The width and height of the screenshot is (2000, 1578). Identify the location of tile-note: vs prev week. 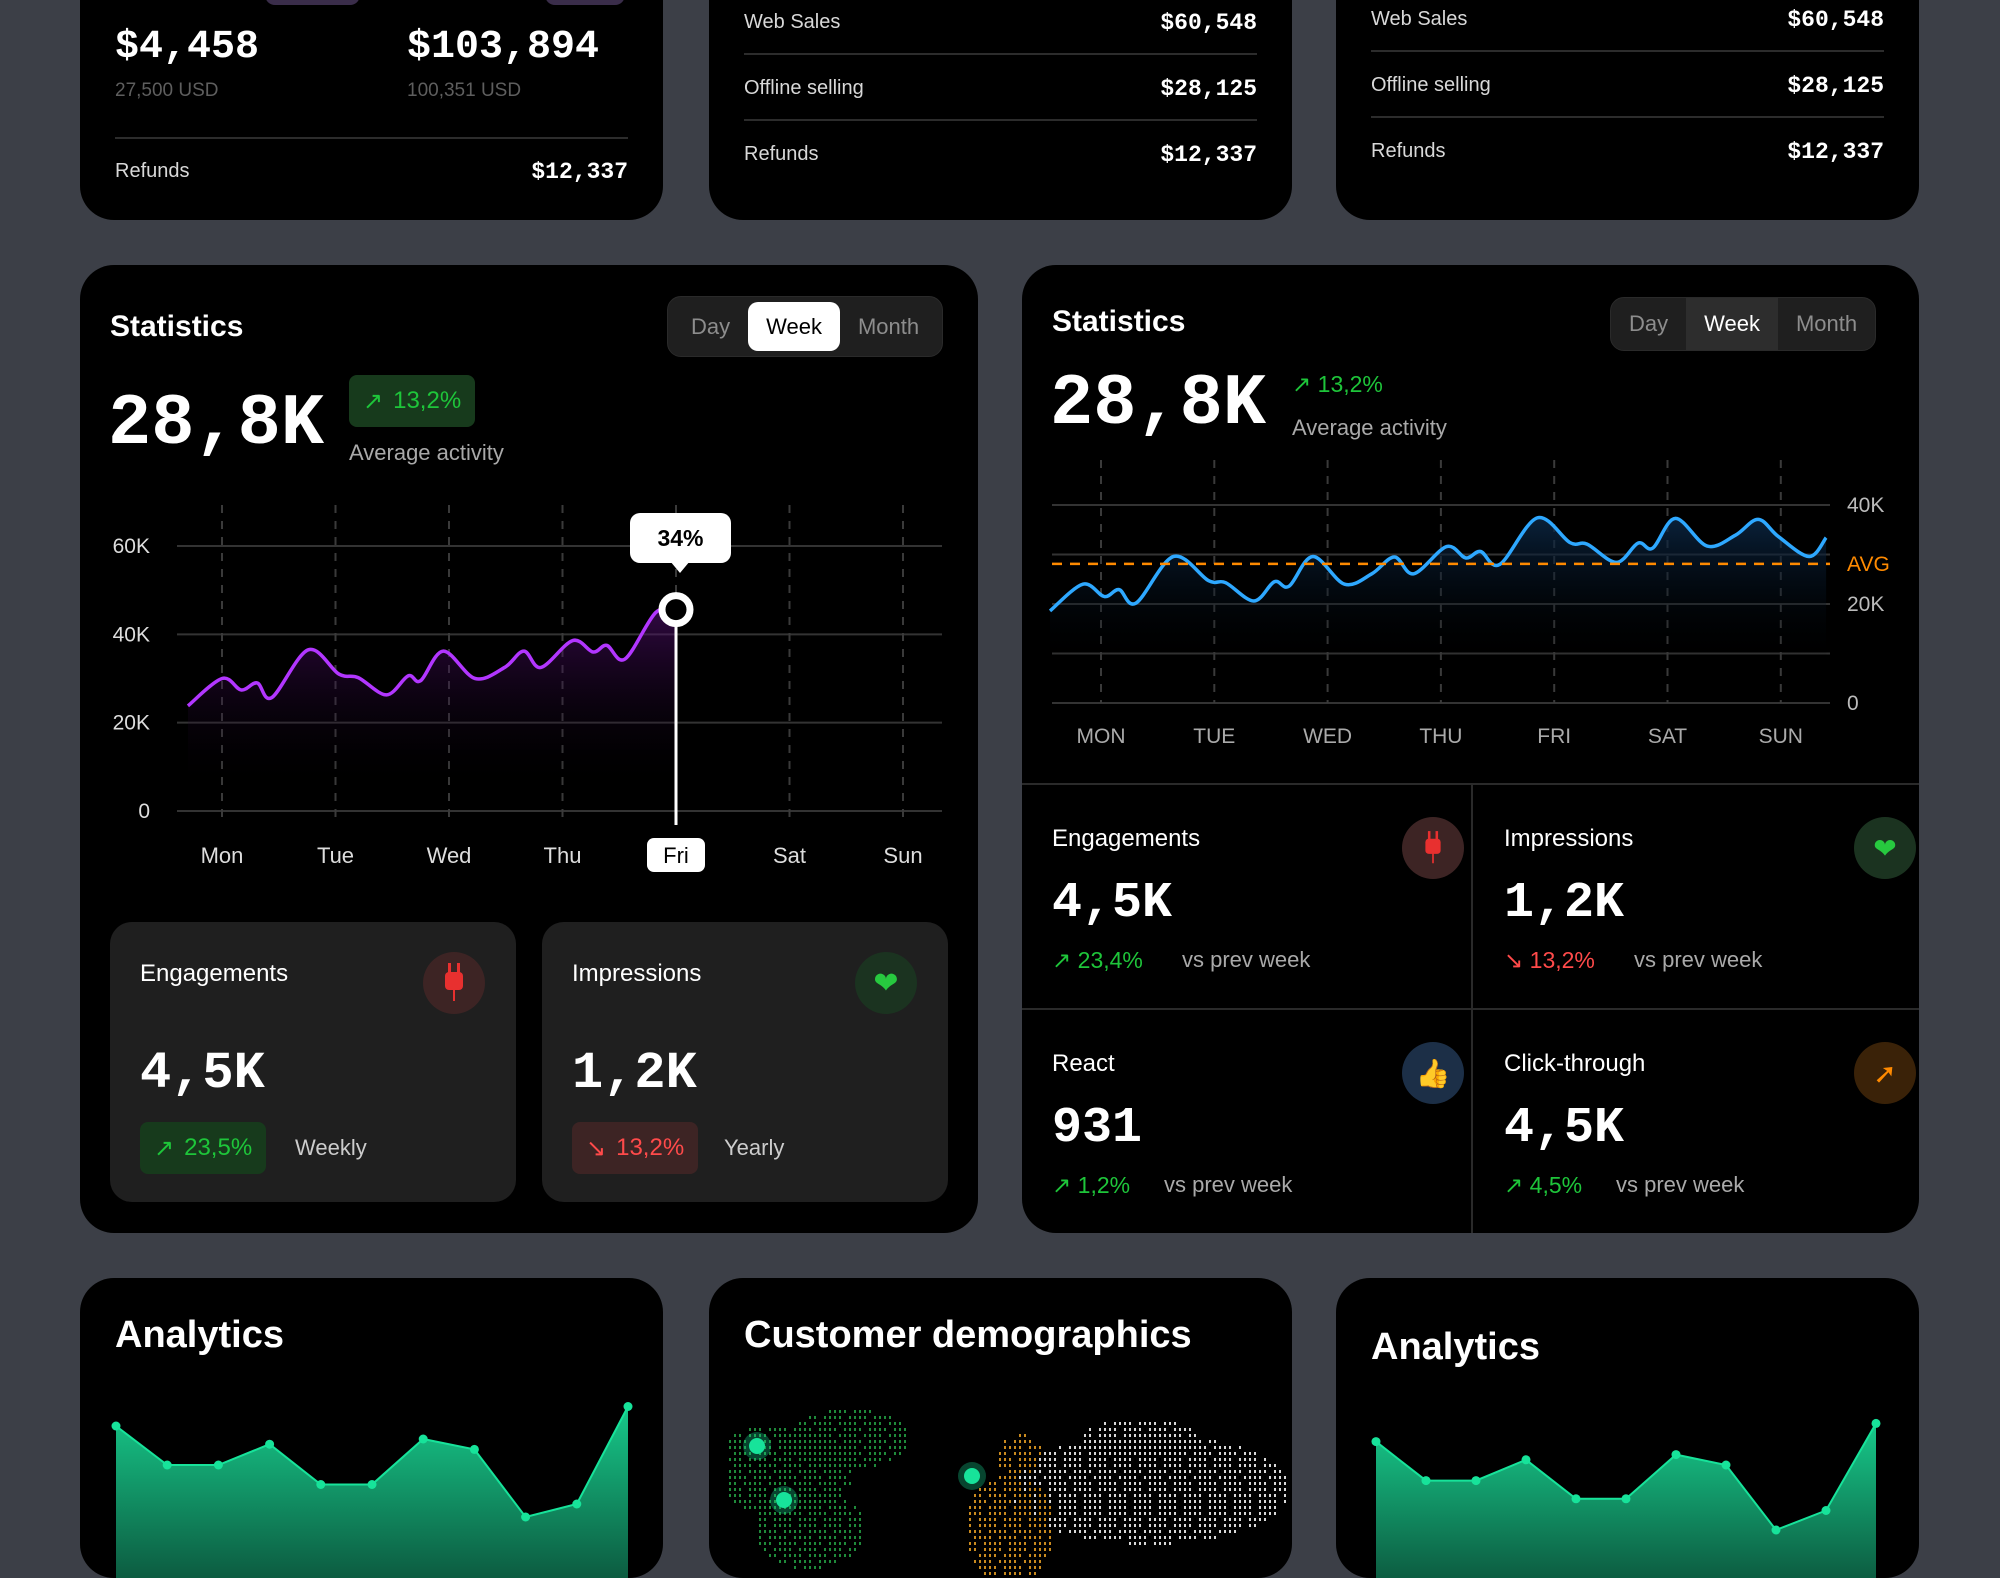
(1698, 960).